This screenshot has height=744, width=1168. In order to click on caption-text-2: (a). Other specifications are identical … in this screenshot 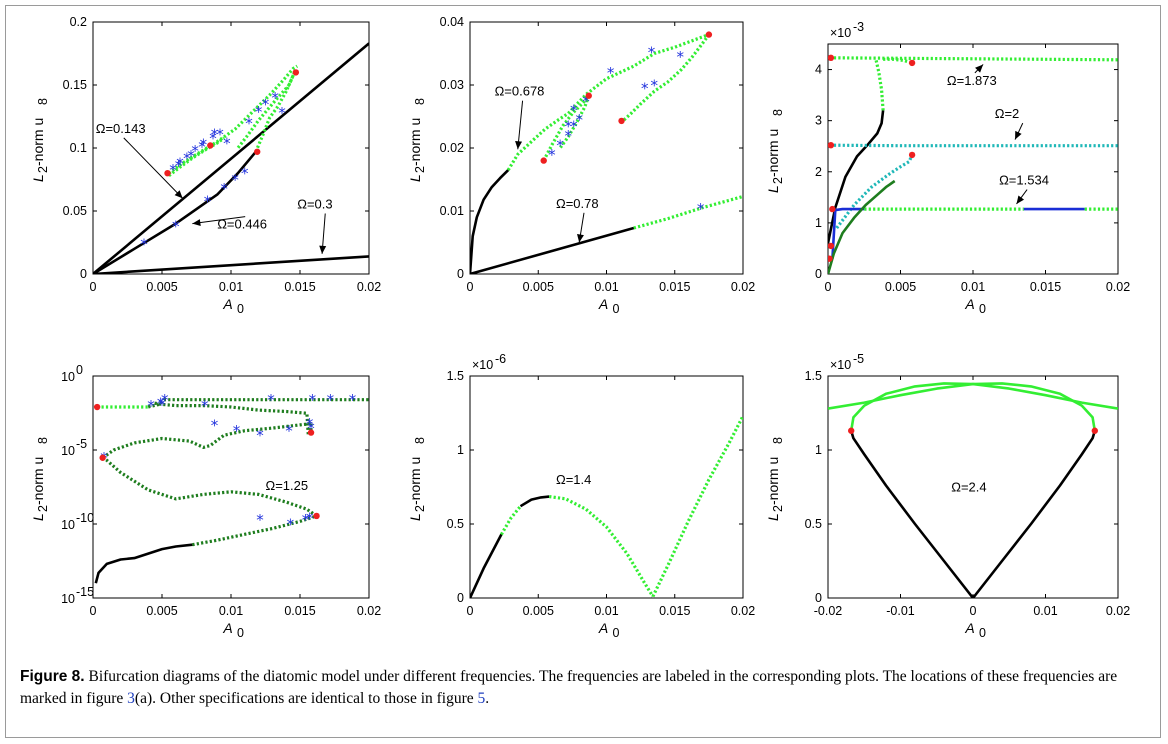, I will do `click(306, 698)`.